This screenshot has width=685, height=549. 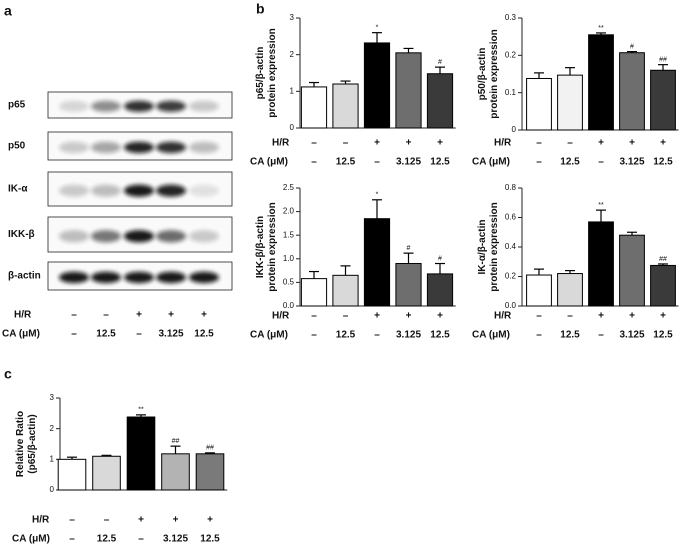 I want to click on y-label-line: (p65/β-actin), so click(x=32, y=443).